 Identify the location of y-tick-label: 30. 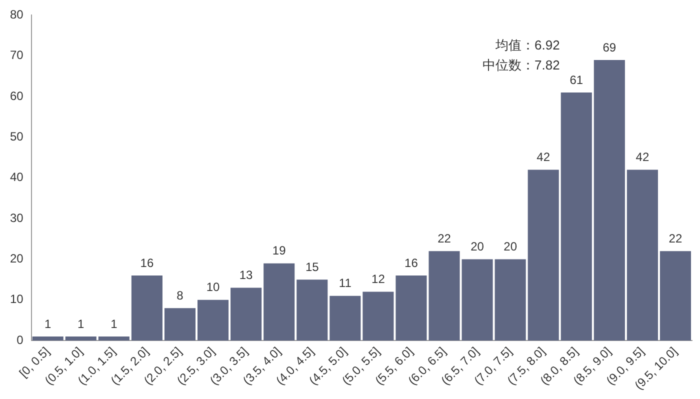
(17, 217).